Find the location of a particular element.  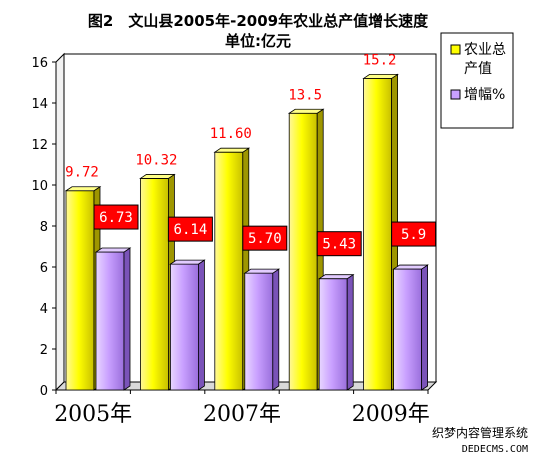

y-tick-label: 0 is located at coordinates (44, 391).